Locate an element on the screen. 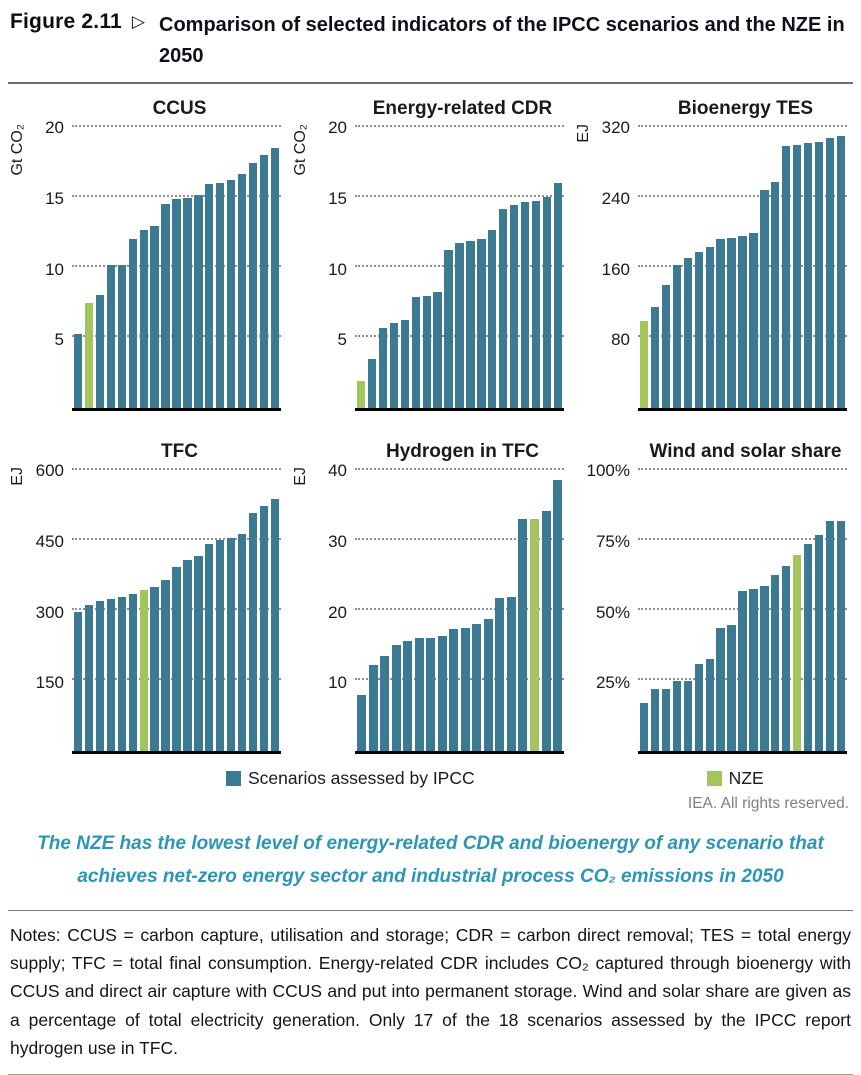 Image resolution: width=861 pixels, height=1075 pixels. plot-area-tfc is located at coordinates (176, 612).